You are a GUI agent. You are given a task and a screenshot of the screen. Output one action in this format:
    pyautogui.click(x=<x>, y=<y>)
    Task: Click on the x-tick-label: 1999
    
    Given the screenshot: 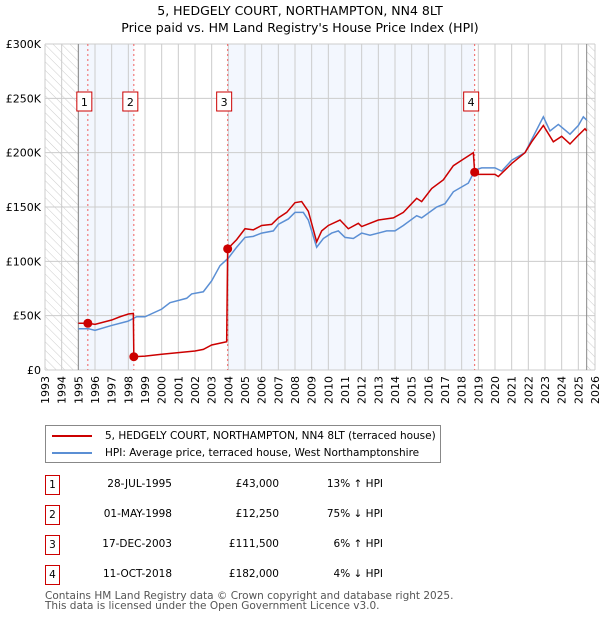 What is the action you would take?
    pyautogui.click(x=145, y=390)
    